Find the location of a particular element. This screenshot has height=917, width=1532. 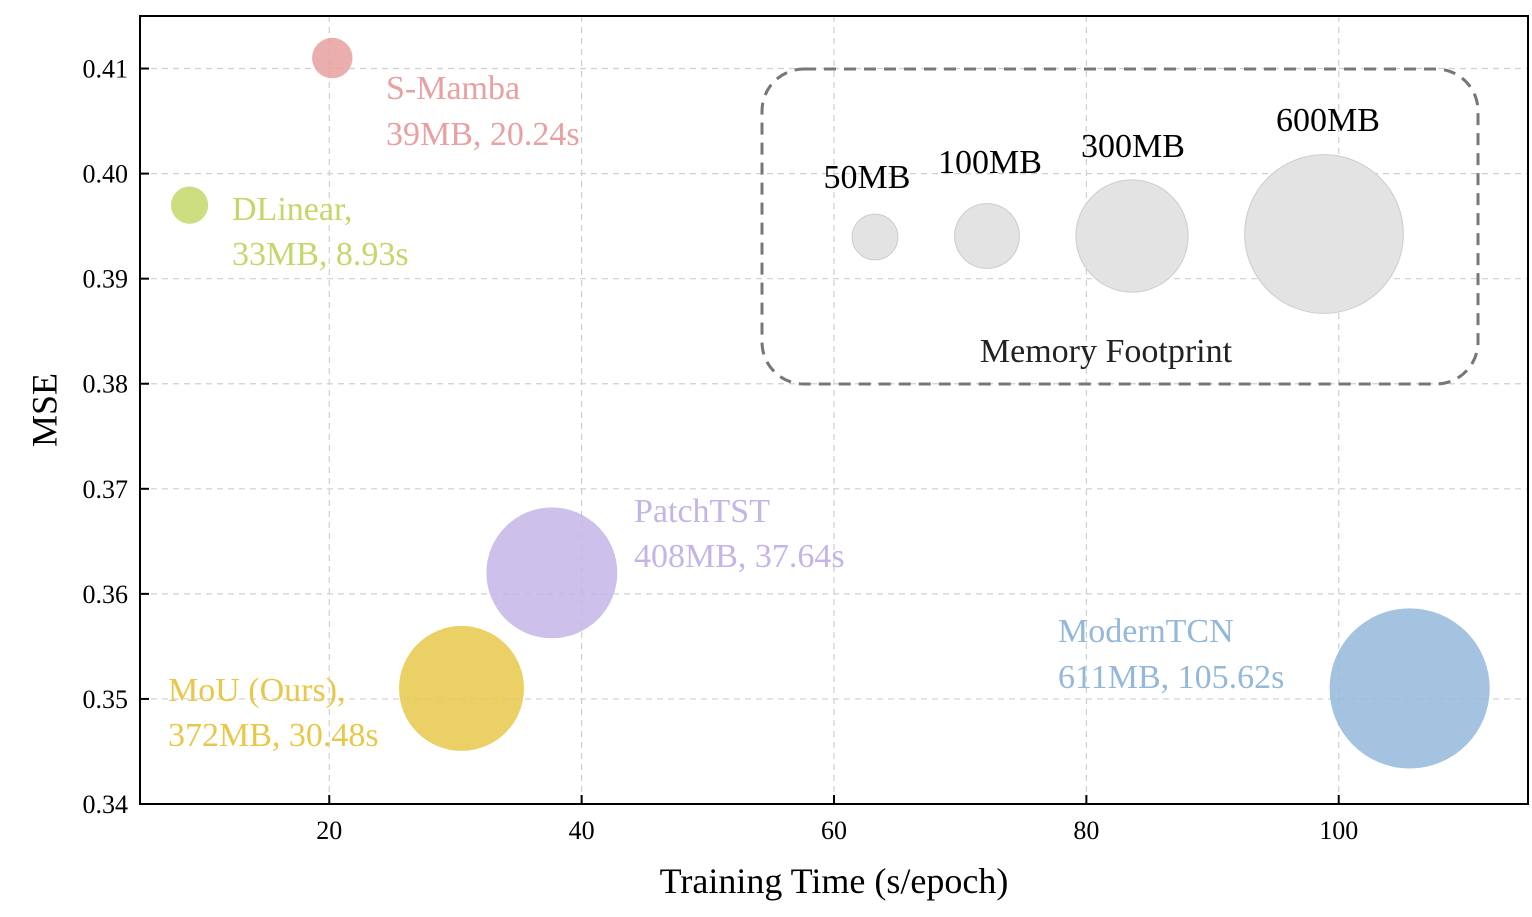

y-tick-label: 0.39 is located at coordinates (106, 279).